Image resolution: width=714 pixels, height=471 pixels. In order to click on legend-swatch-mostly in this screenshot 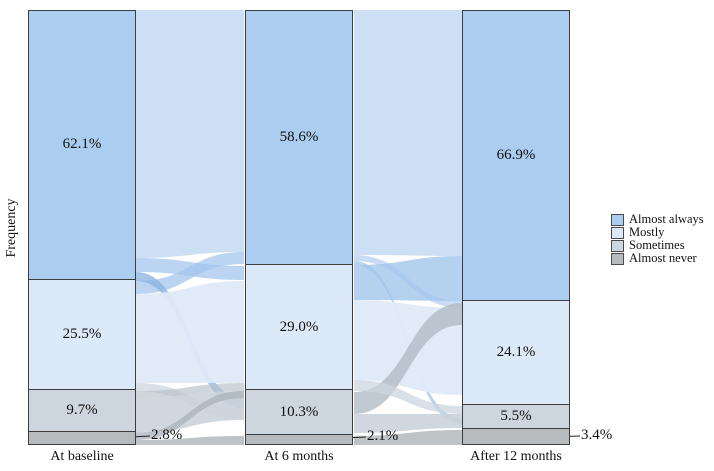, I will do `click(617, 232)`.